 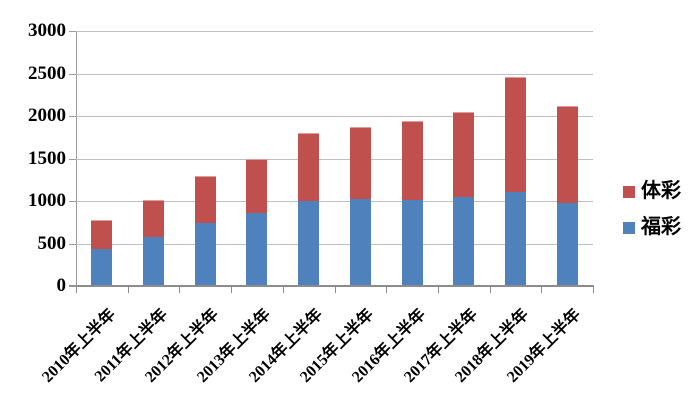 What do you see at coordinates (47, 158) in the screenshot?
I see `y-axis-tick-label: 1500` at bounding box center [47, 158].